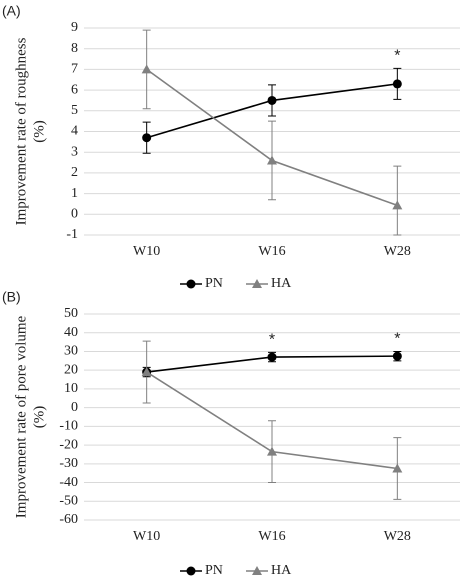 The height and width of the screenshot is (580, 466). Describe the element at coordinates (21, 131) in the screenshot. I see `y-axis-title: Improvement rate of roughness` at that location.